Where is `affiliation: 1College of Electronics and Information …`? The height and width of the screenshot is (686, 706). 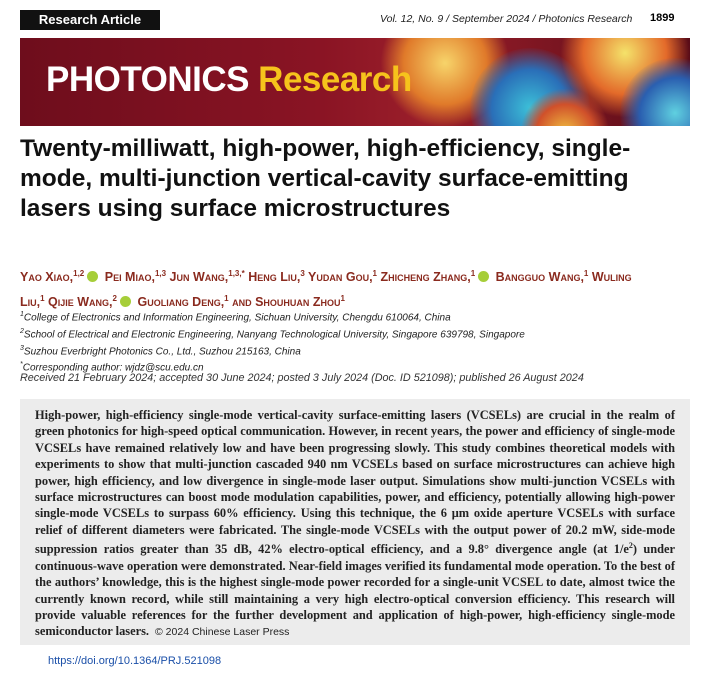
affiliation: 1College of Electronics and Information … is located at coordinates (272, 316).